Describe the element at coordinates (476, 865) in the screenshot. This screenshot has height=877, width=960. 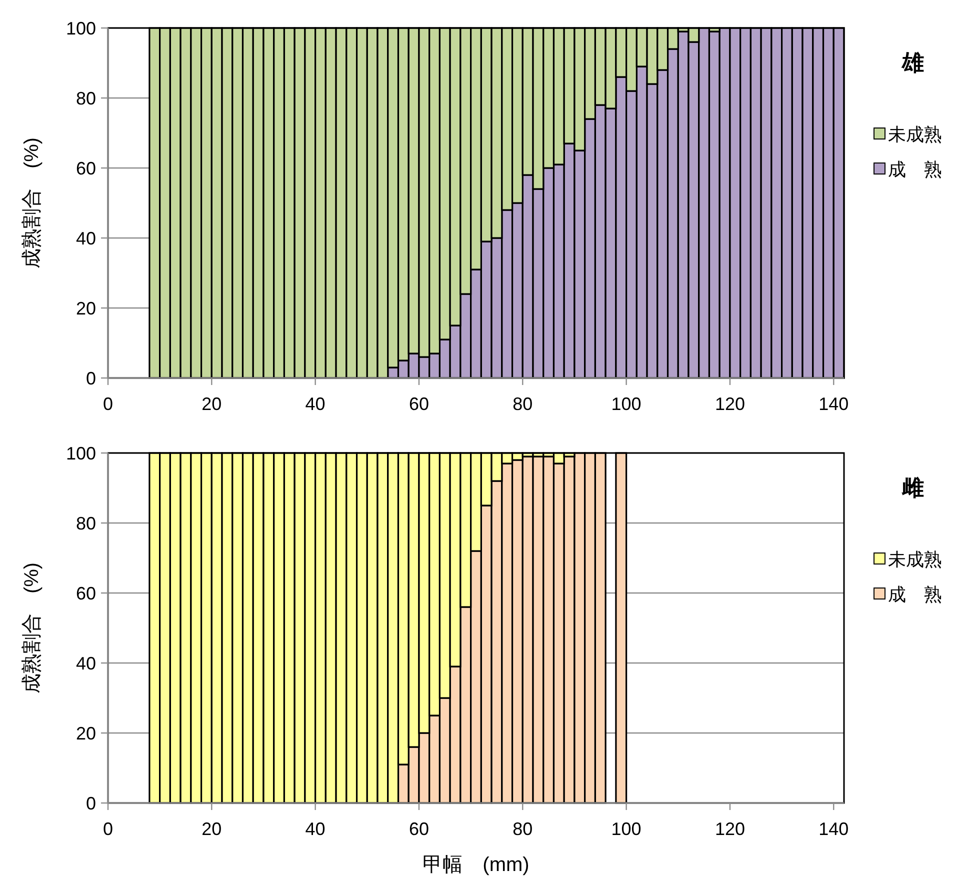
I see `x-axis-title: 甲幅 (mm)` at that location.